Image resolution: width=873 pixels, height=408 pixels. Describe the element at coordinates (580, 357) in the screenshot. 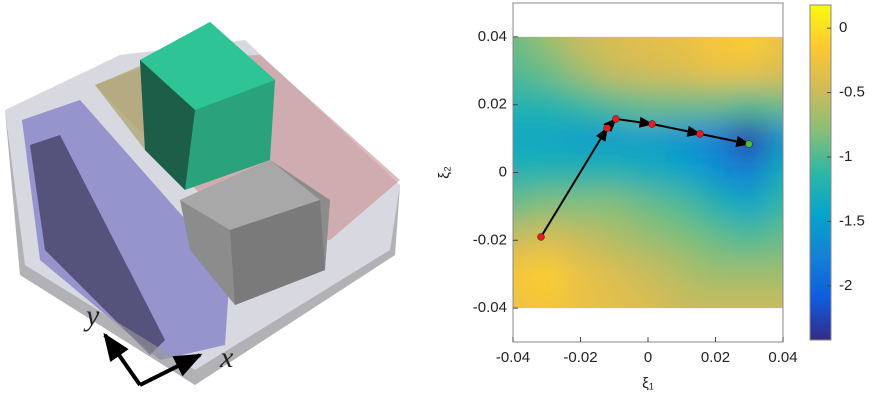

I see `x-tick-label: -0.02` at that location.